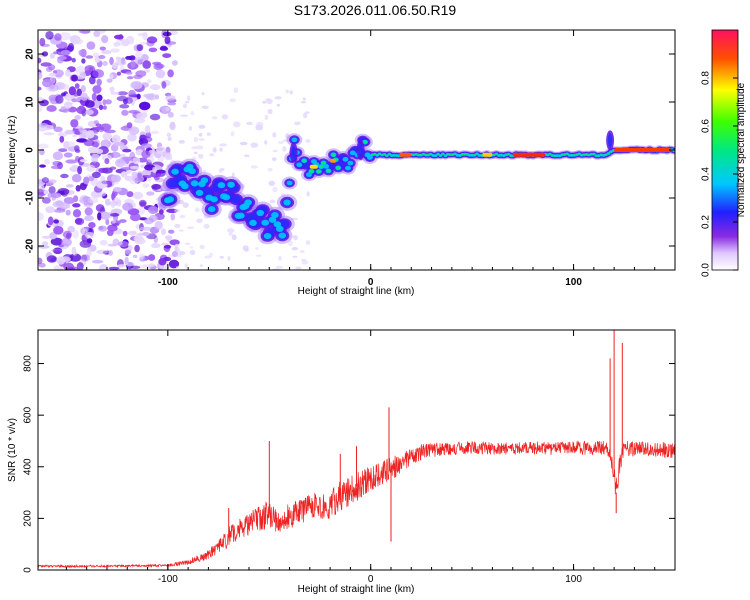 The height and width of the screenshot is (600, 750). Describe the element at coordinates (725, 150) in the screenshot. I see `colorbar-gradient` at that location.